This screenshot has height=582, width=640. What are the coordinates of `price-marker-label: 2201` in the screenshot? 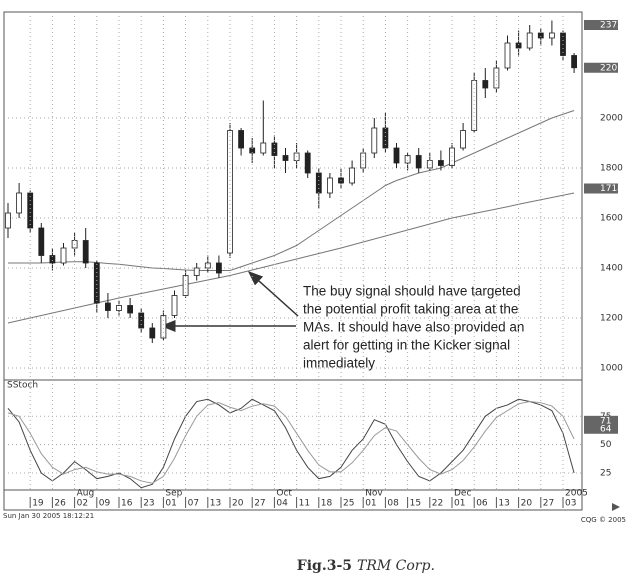 It's located at (611, 68).